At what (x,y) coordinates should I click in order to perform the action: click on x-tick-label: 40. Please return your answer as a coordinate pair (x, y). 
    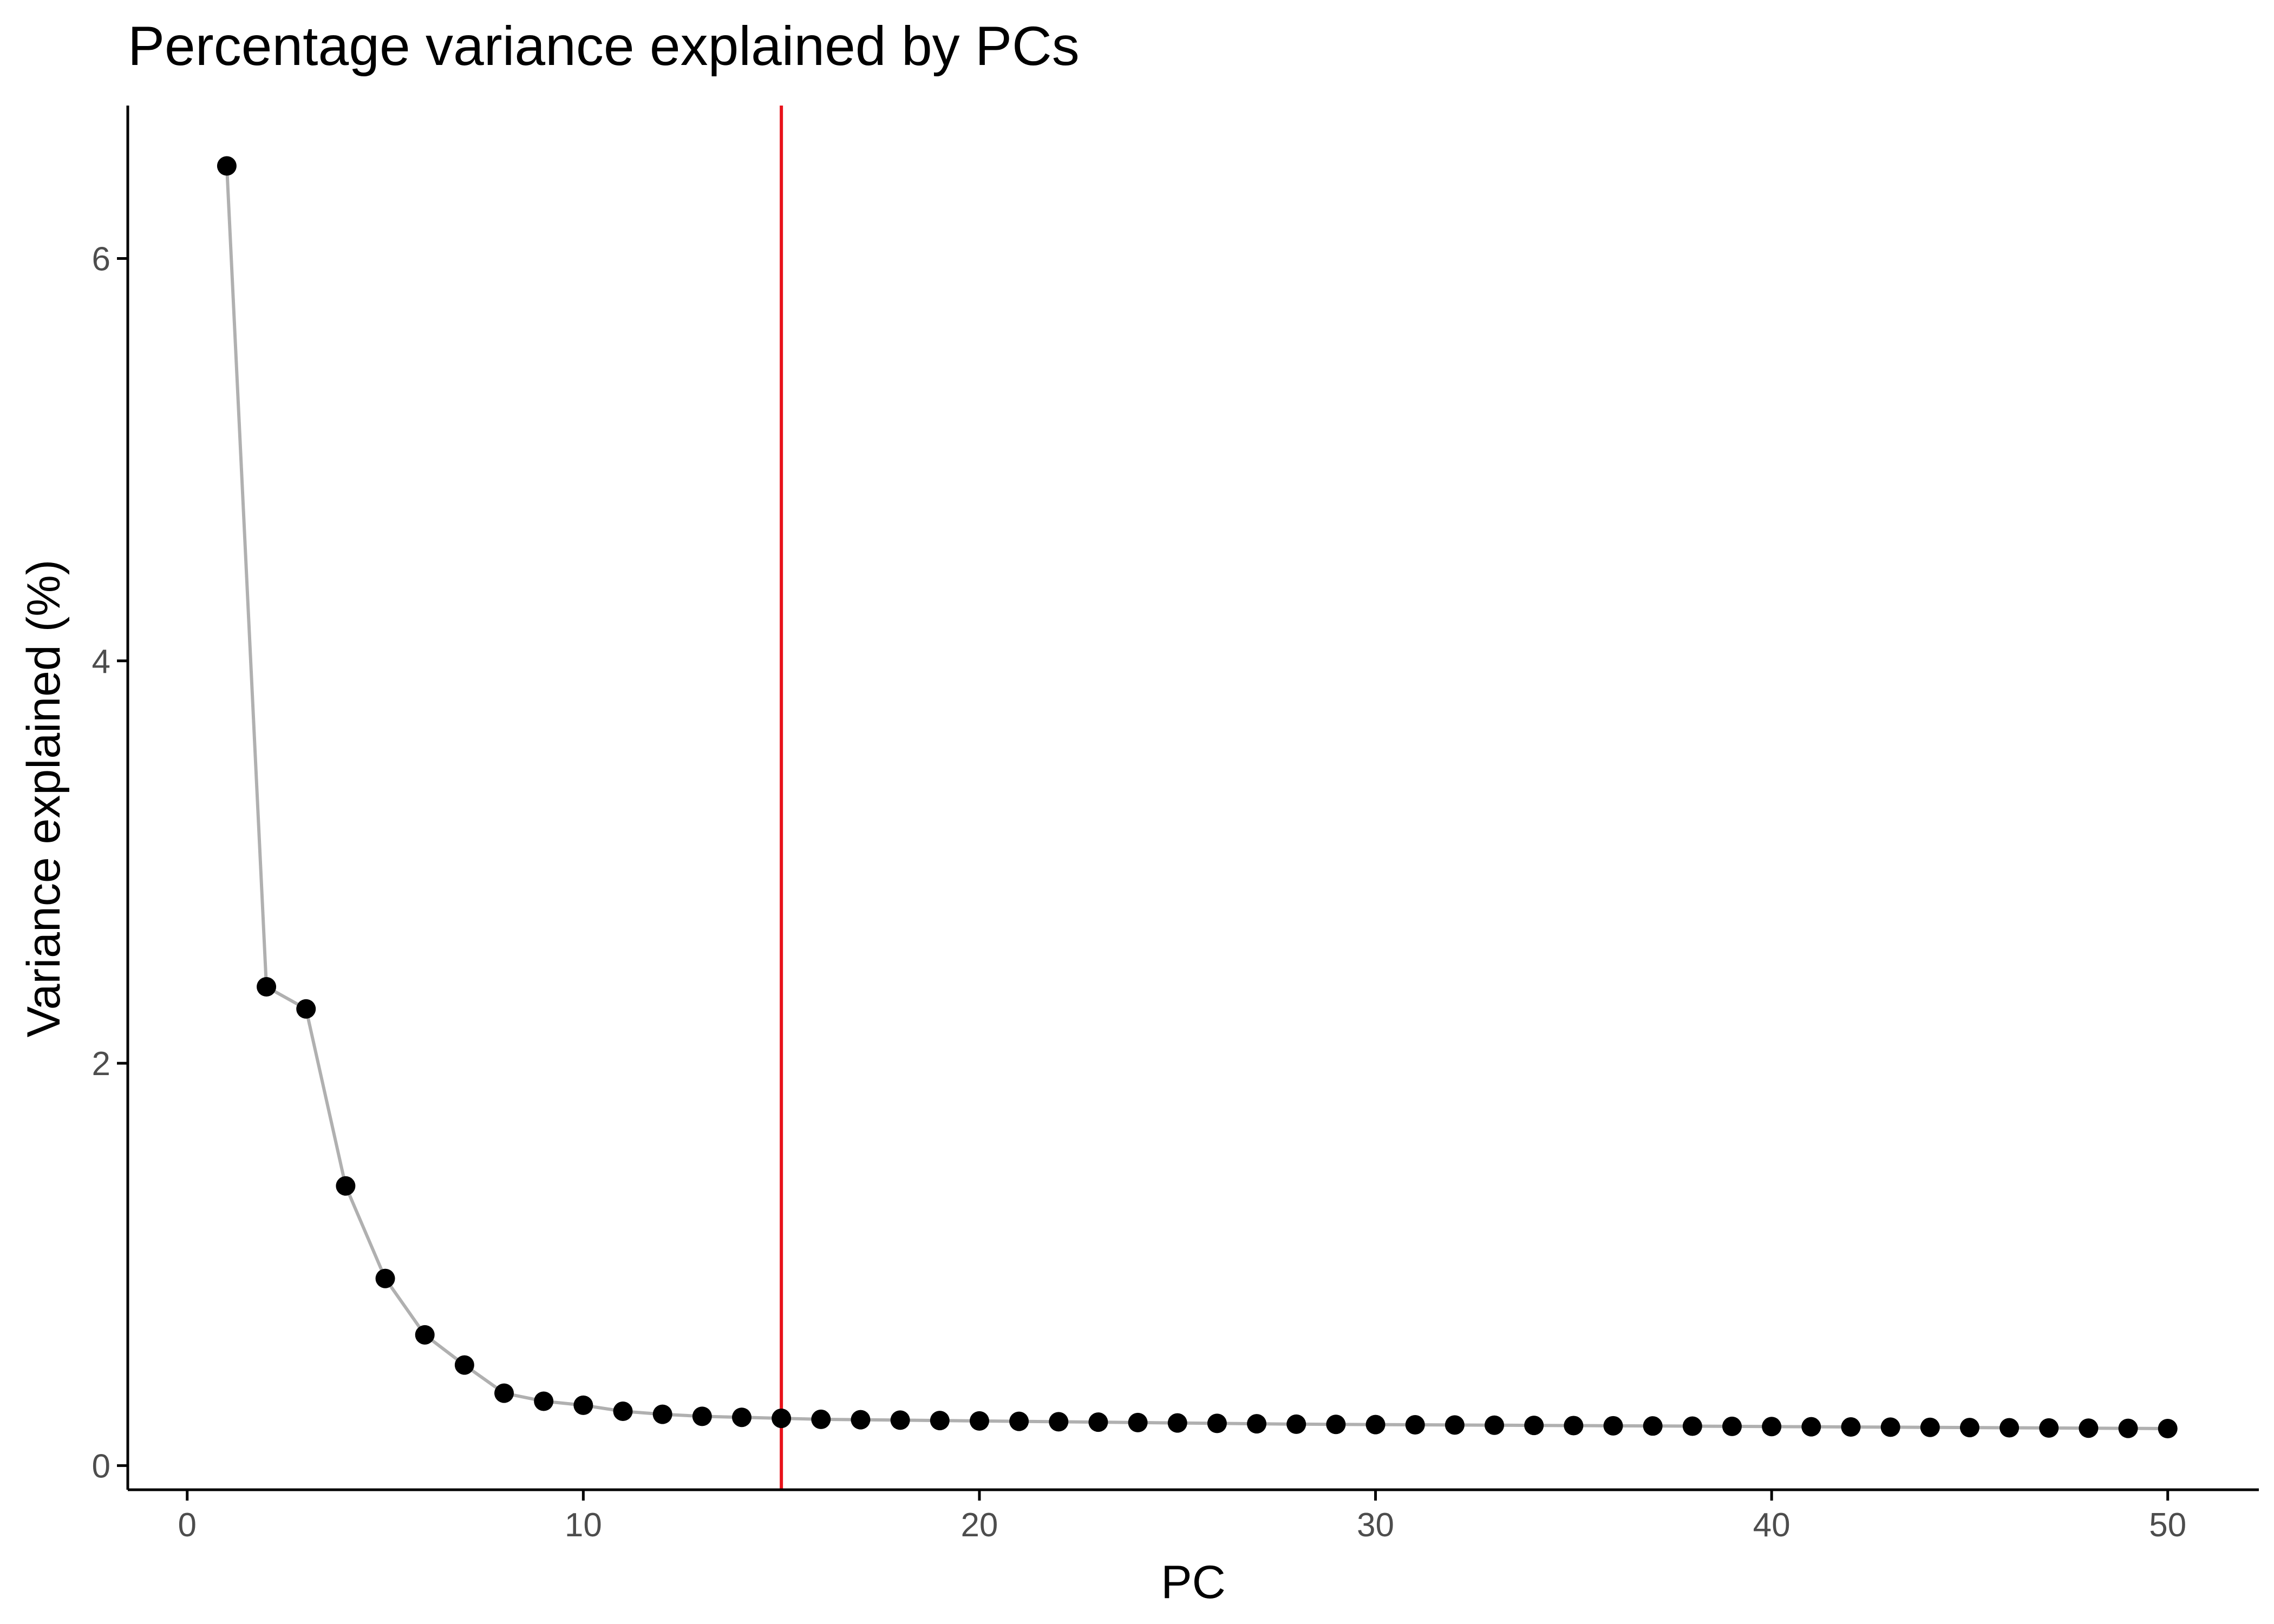
    Looking at the image, I should click on (1772, 1526).